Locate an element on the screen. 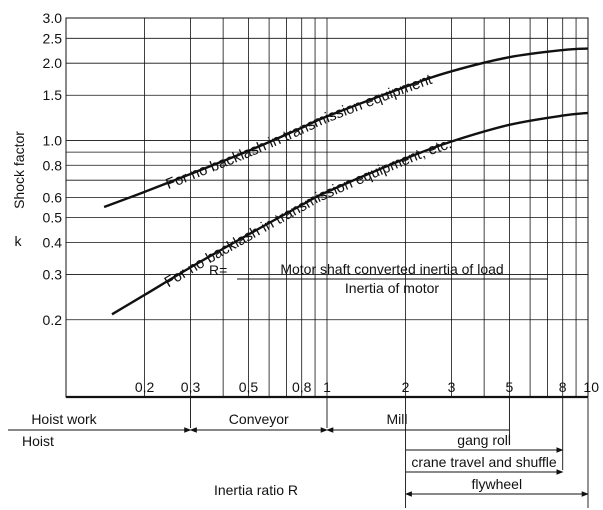 This screenshot has height=510, width=603. x-tick-label: 0,3 is located at coordinates (191, 387).